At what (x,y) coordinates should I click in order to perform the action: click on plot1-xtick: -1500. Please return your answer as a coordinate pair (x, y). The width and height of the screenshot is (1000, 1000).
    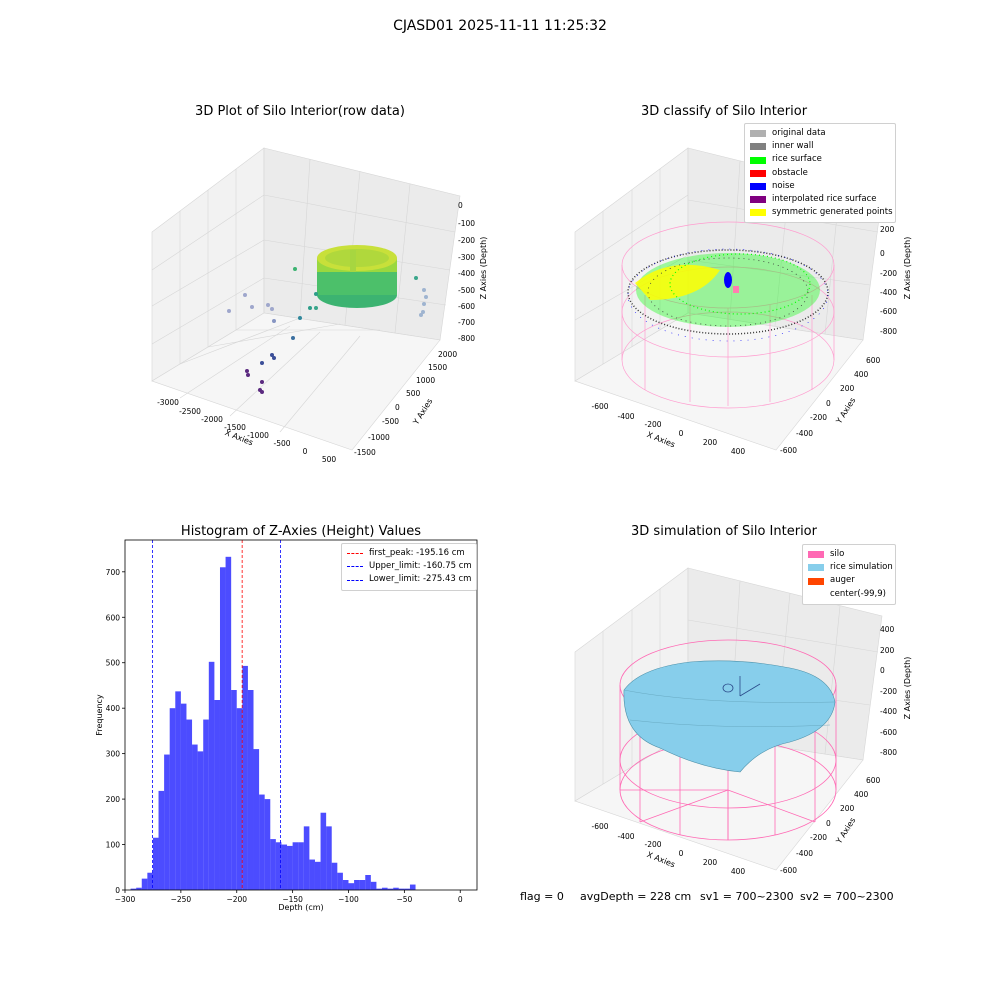
    Looking at the image, I should click on (235, 427).